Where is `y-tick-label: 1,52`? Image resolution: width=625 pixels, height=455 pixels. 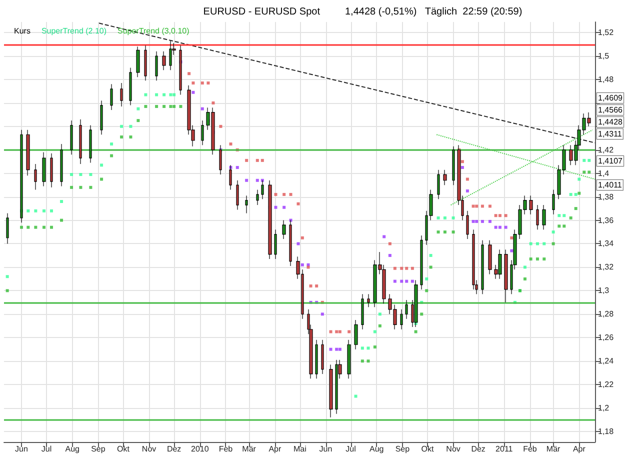
y-tick-label: 1,52 is located at coordinates (606, 33).